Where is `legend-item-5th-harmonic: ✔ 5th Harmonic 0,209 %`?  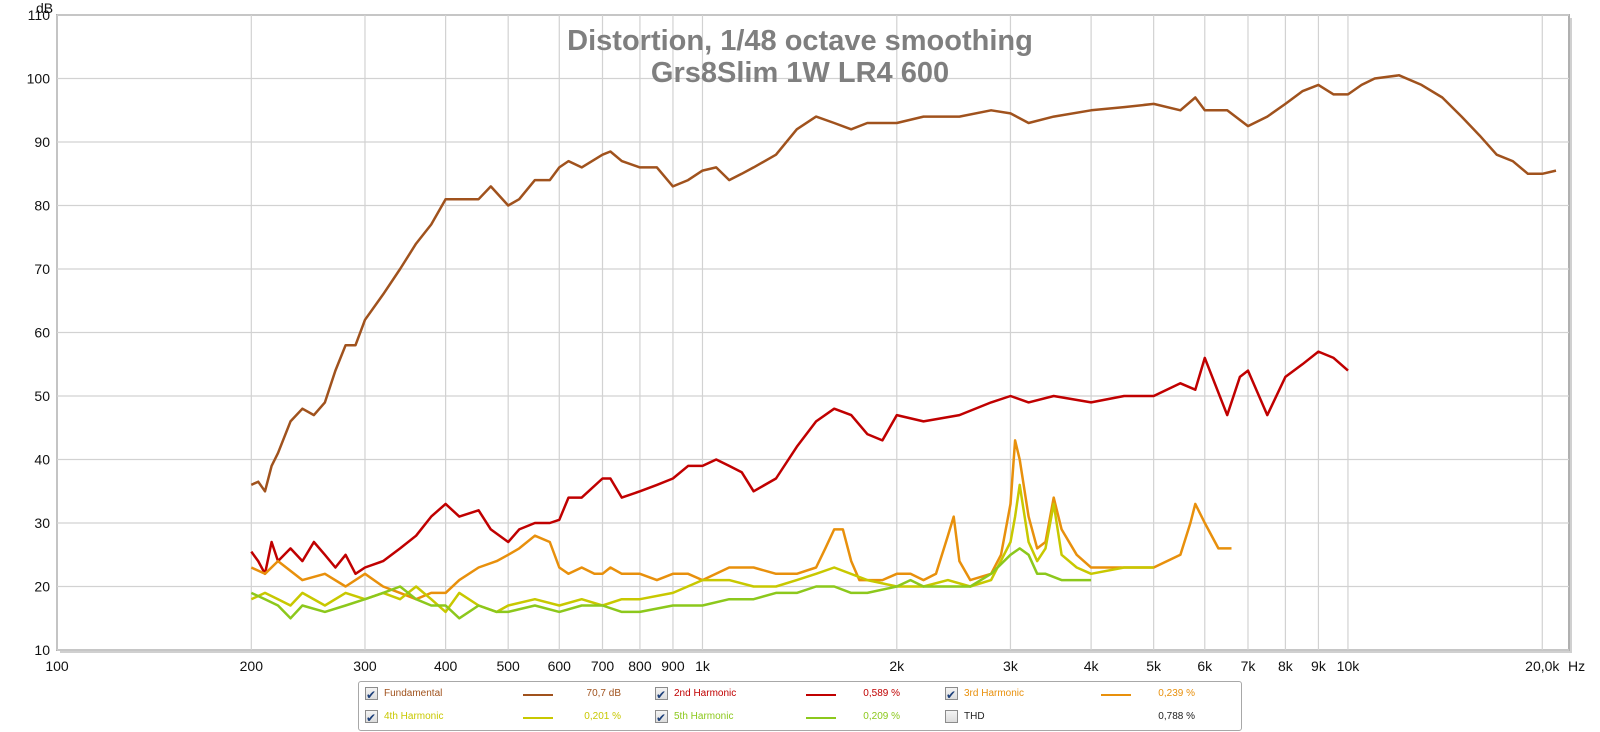
legend-item-5th-harmonic: ✔ 5th Harmonic 0,209 % is located at coordinates (795, 717).